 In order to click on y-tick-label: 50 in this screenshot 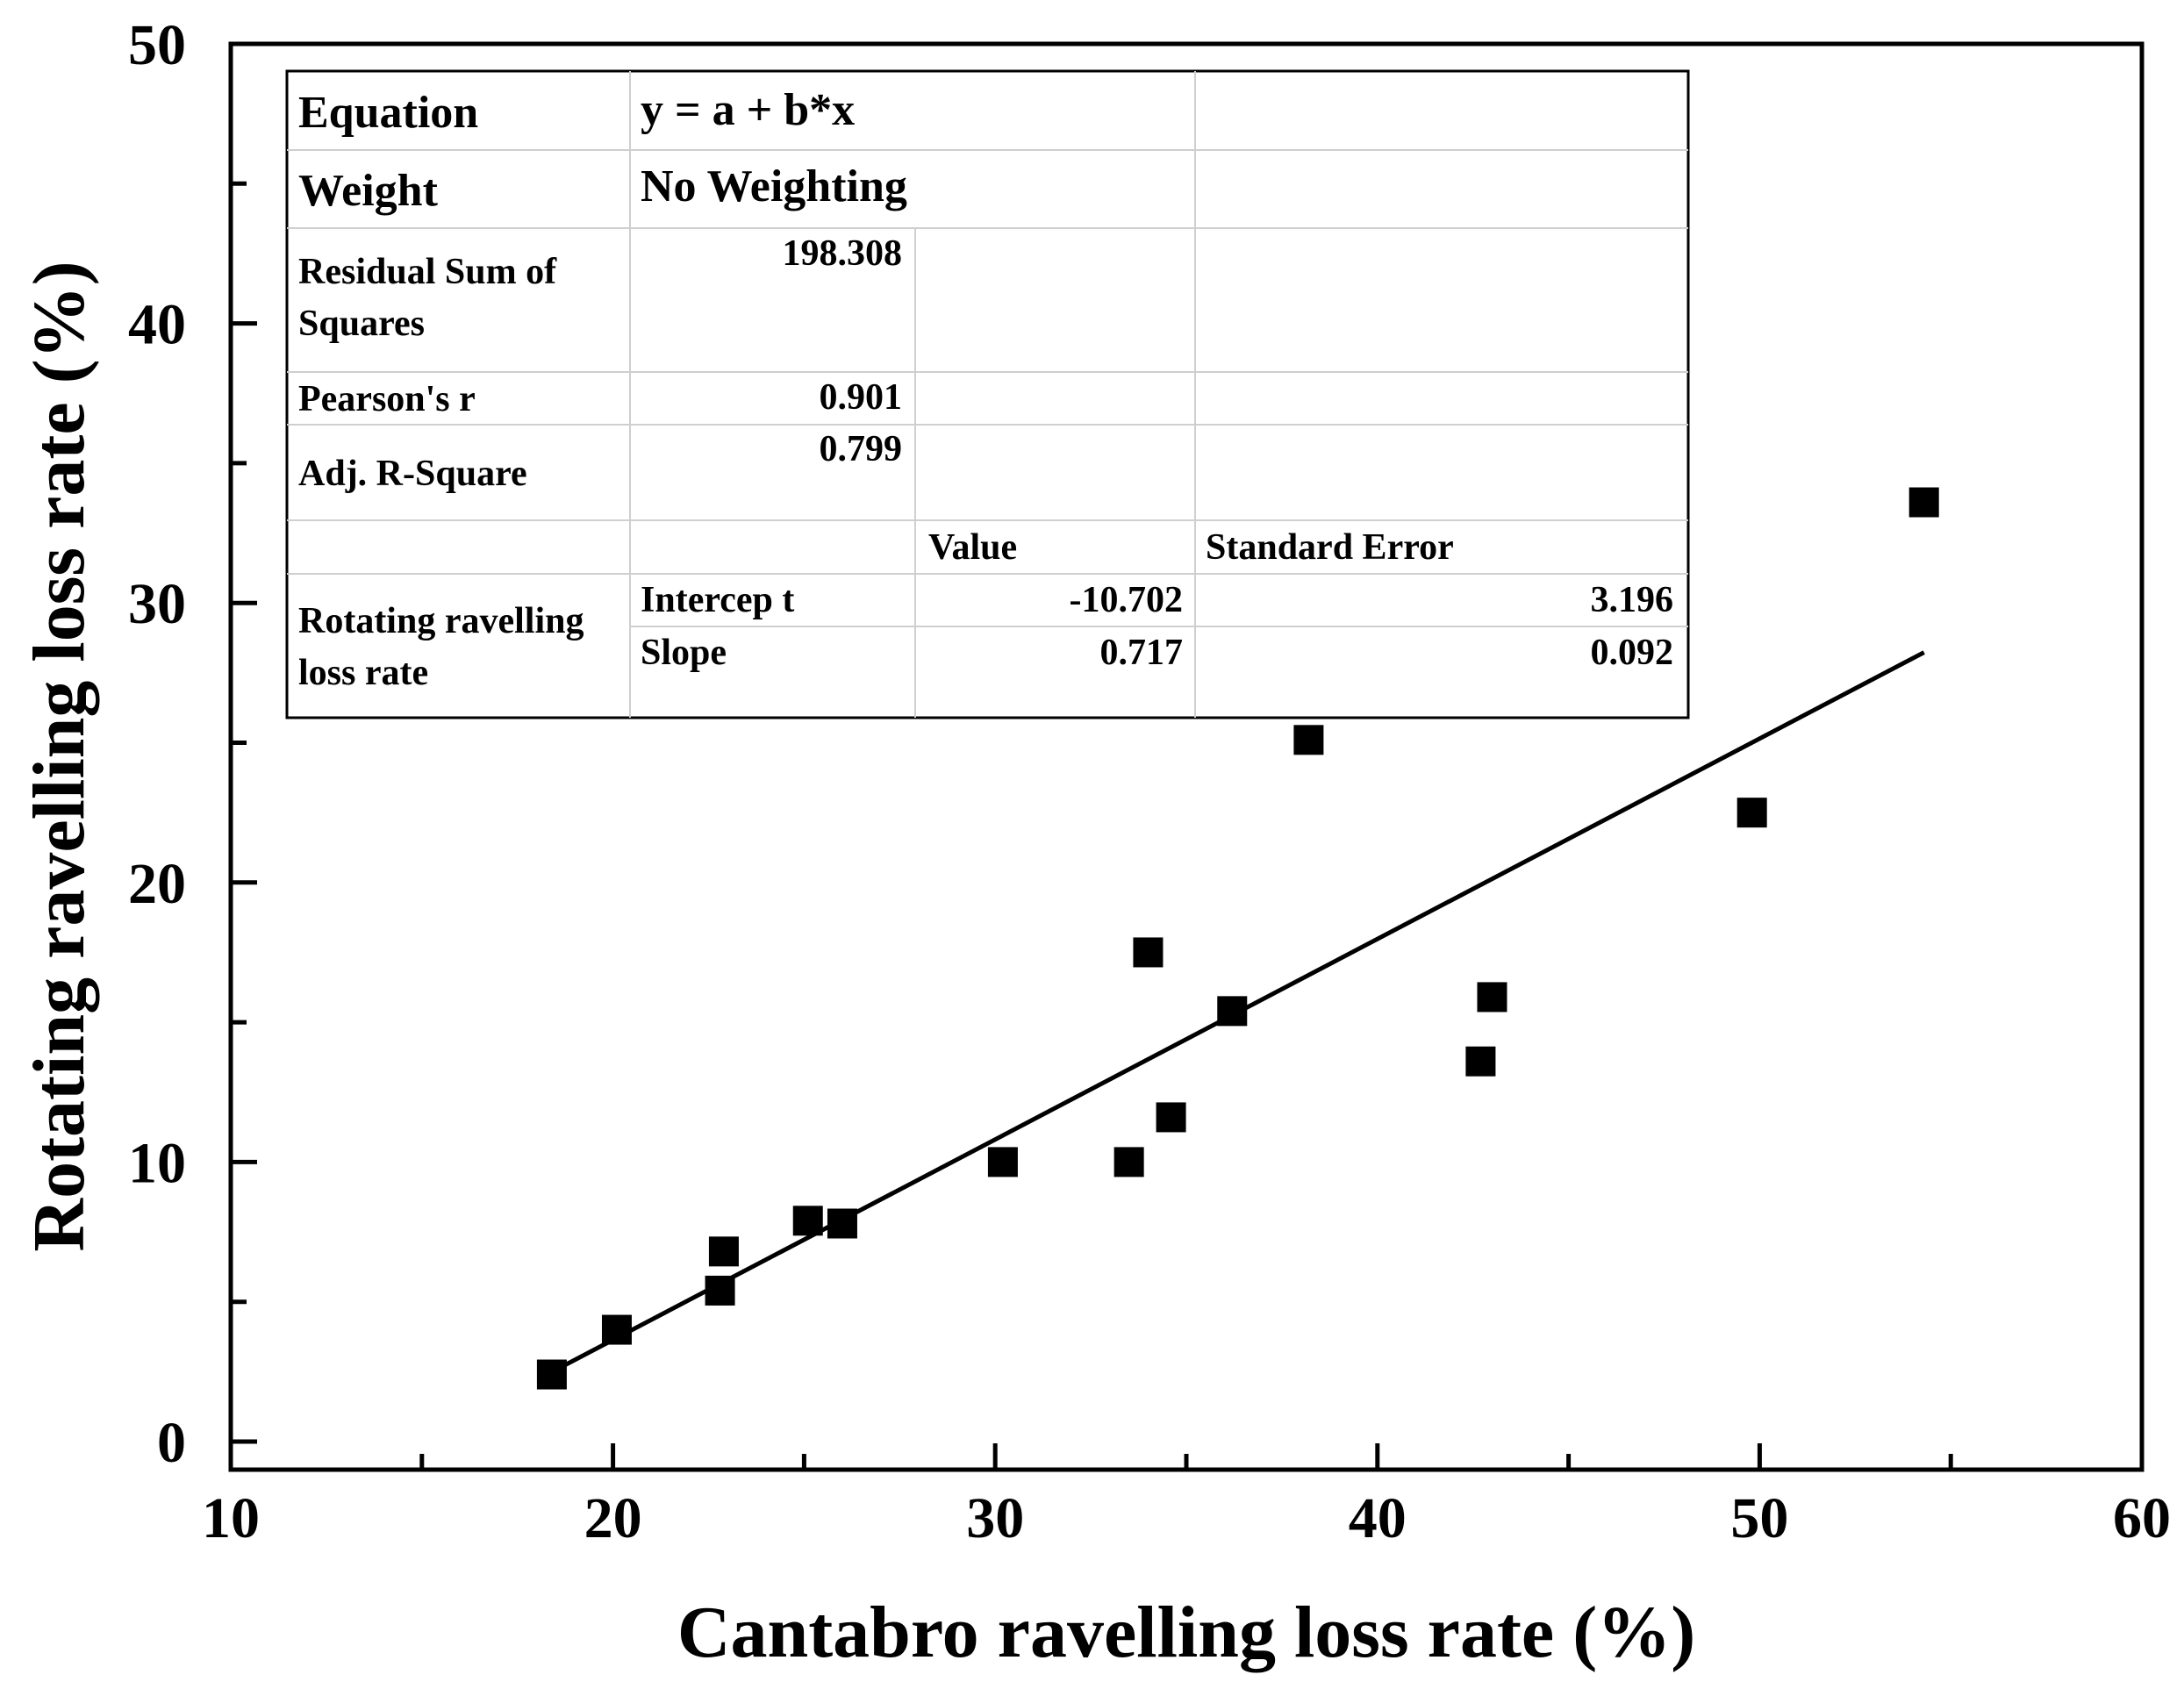, I will do `click(157, 45)`.